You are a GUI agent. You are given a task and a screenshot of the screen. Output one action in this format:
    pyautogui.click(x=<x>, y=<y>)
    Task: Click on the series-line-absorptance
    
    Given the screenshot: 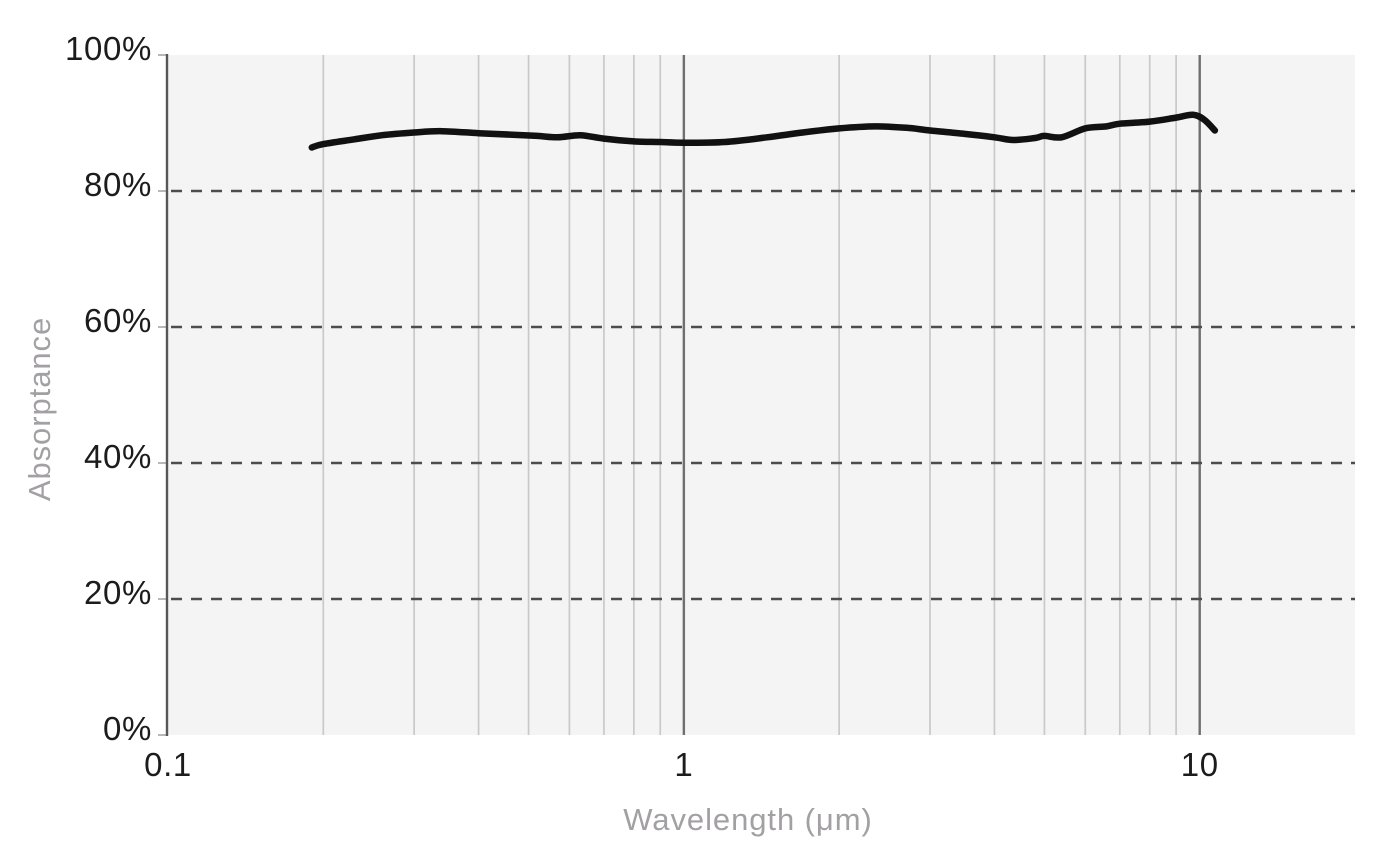 What is the action you would take?
    pyautogui.click(x=763, y=131)
    